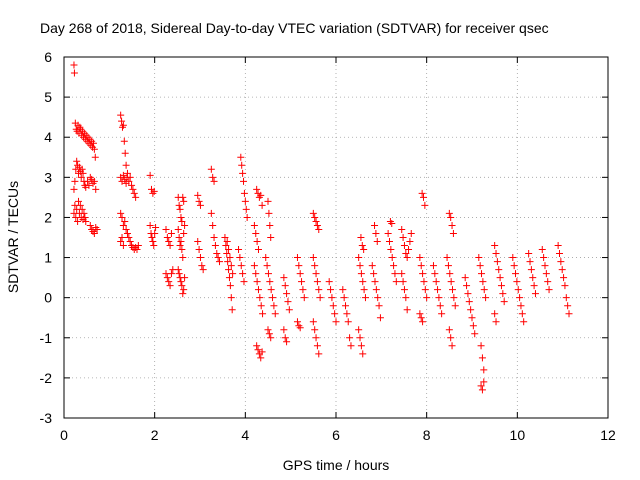 Image resolution: width=640 pixels, height=480 pixels. I want to click on y-tick-label: 1, so click(48, 258).